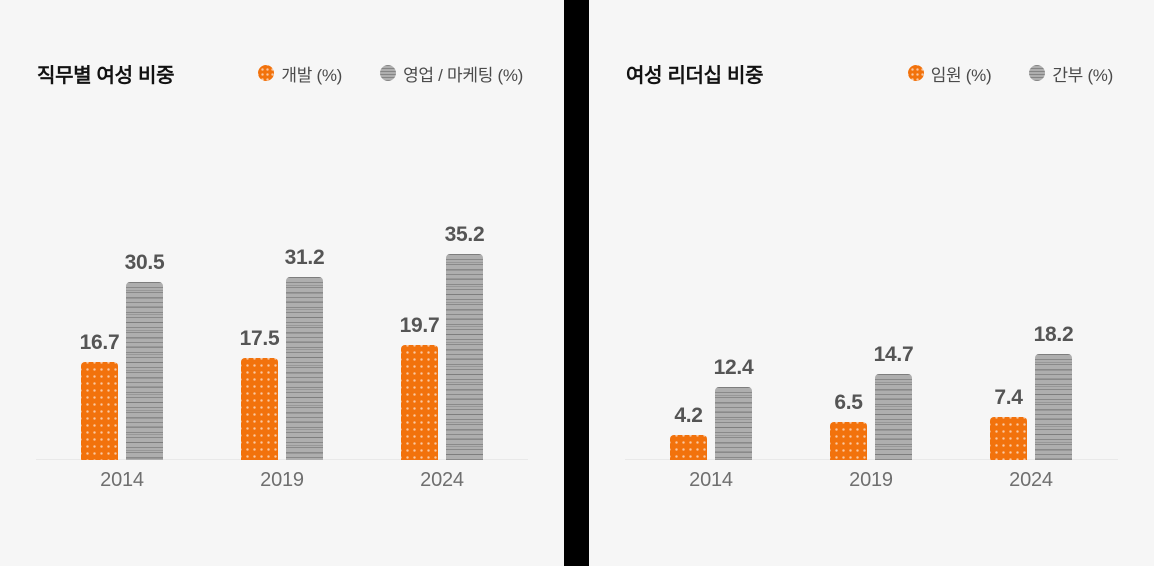 Image resolution: width=1154 pixels, height=566 pixels. I want to click on legend-item-sales-marketing: 영업 / 마케팅 (%), so click(451, 73).